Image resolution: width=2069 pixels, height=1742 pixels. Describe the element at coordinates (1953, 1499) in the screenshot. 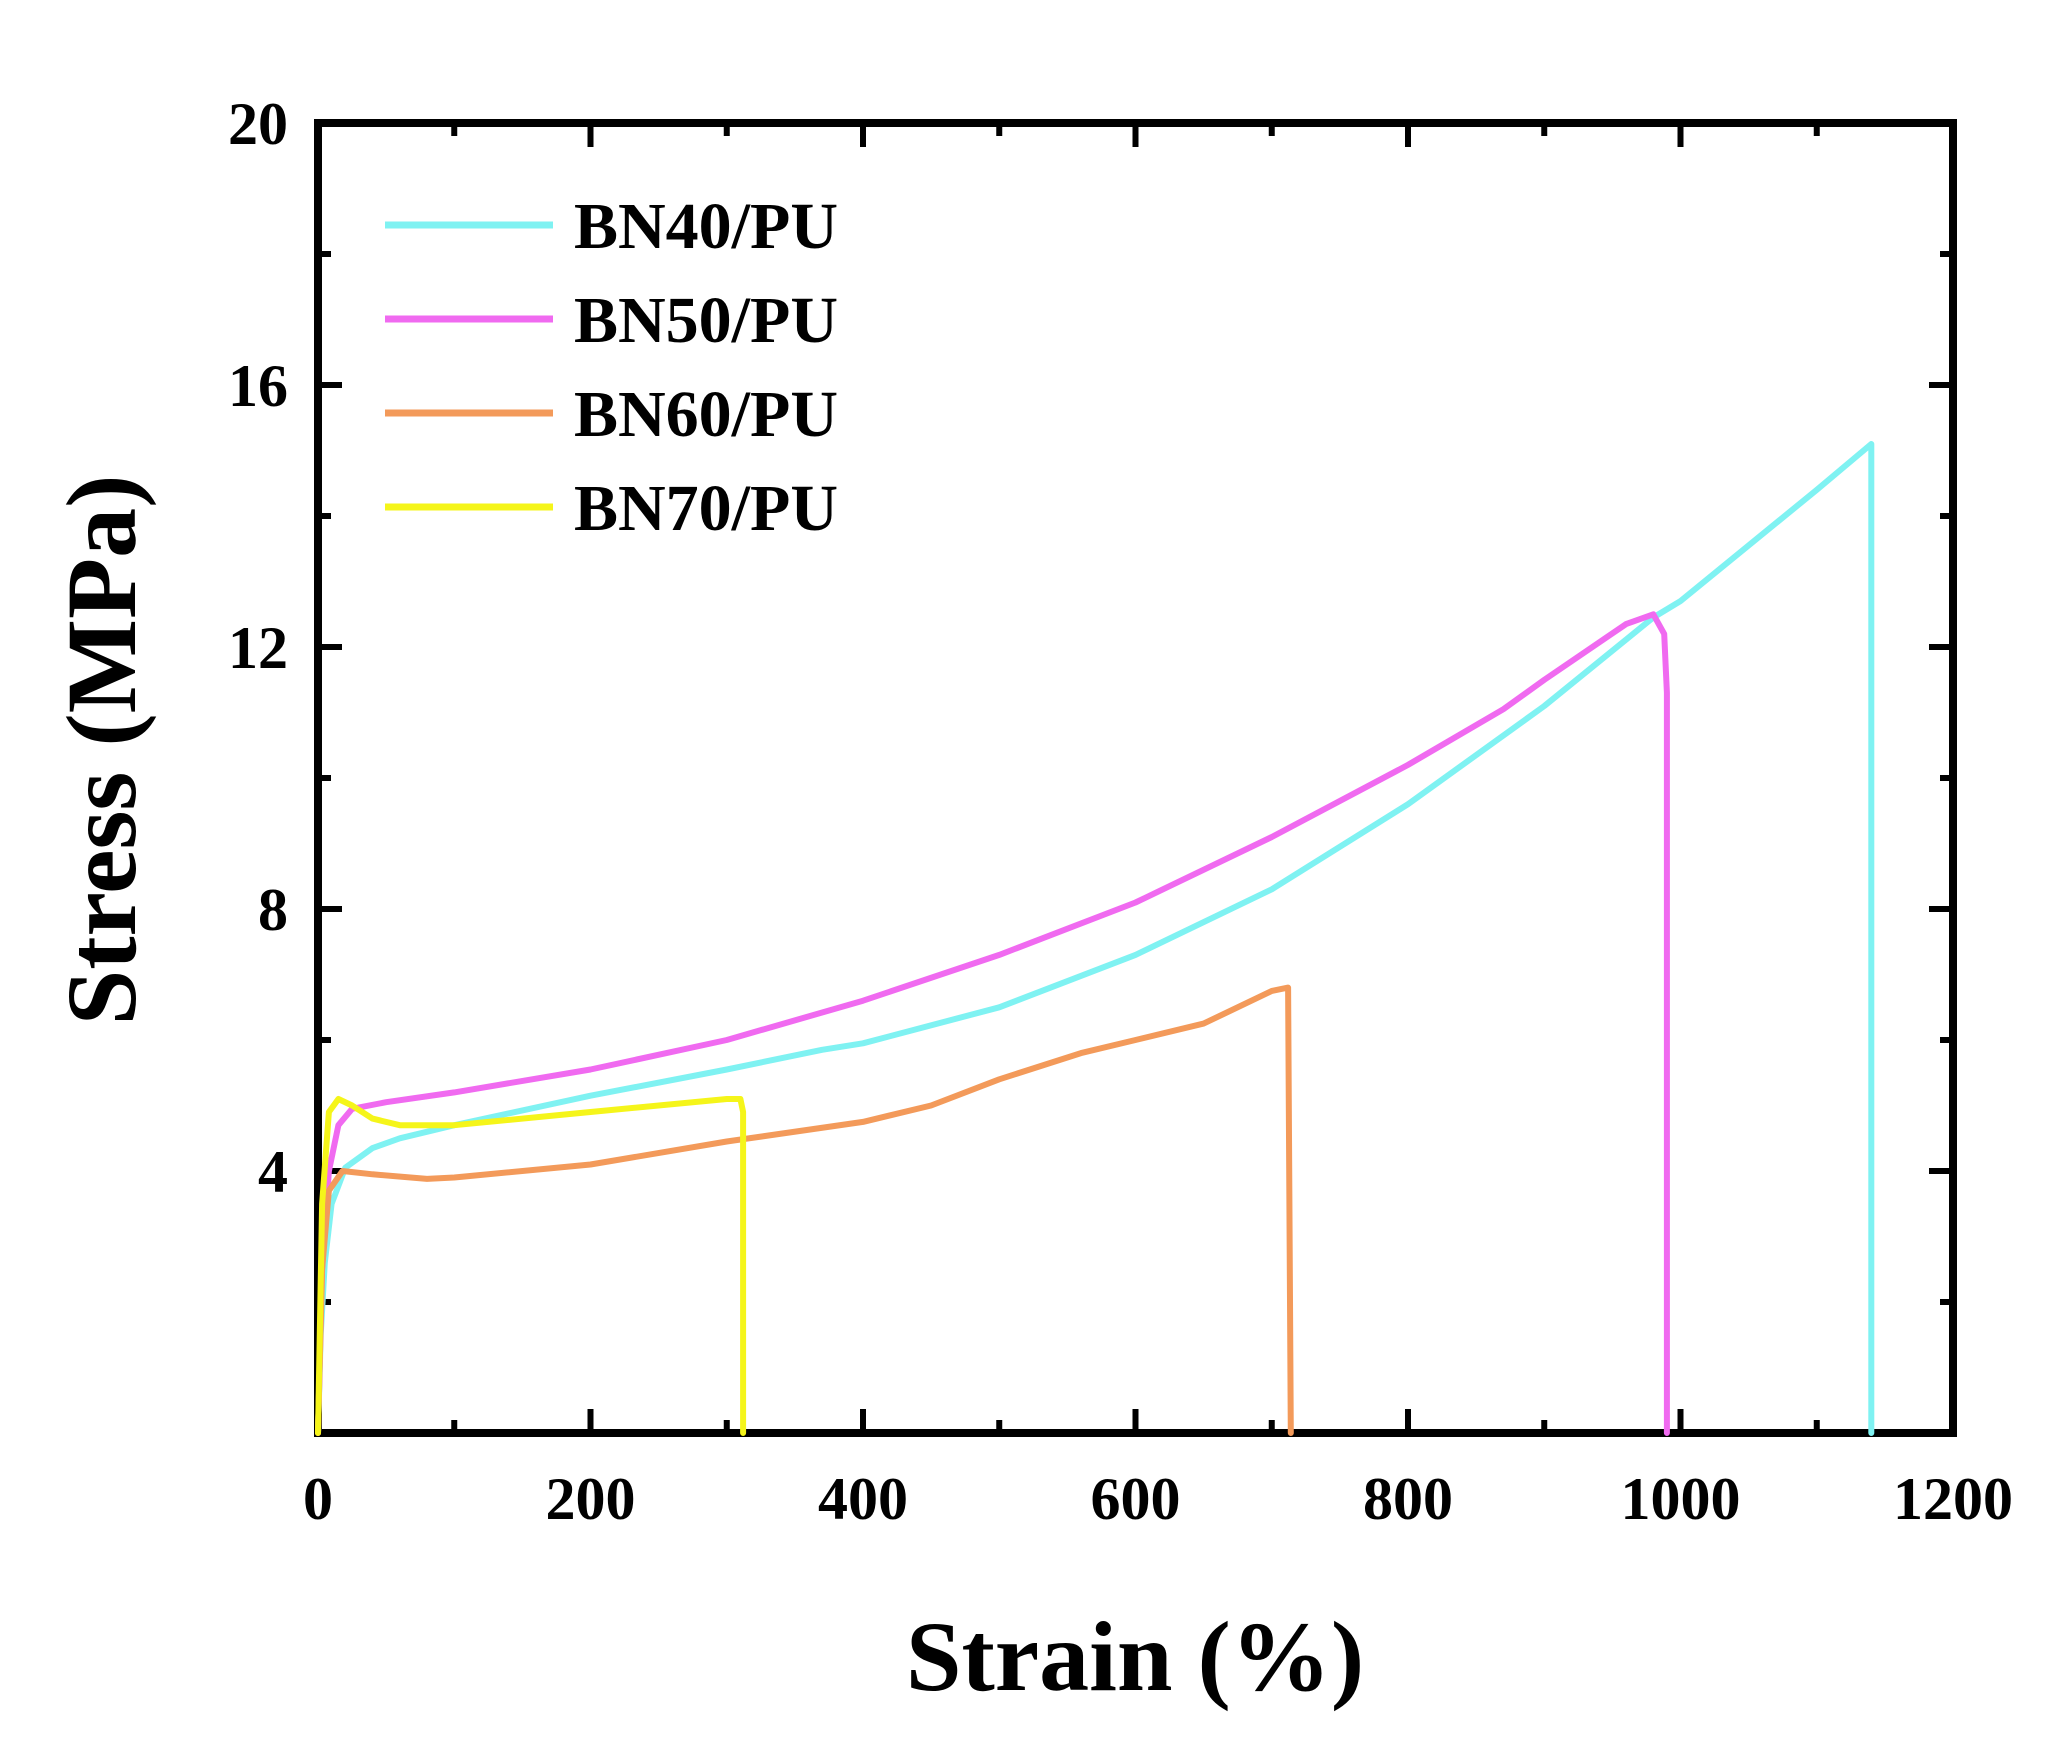

I see `x-tick-label: 1200` at that location.